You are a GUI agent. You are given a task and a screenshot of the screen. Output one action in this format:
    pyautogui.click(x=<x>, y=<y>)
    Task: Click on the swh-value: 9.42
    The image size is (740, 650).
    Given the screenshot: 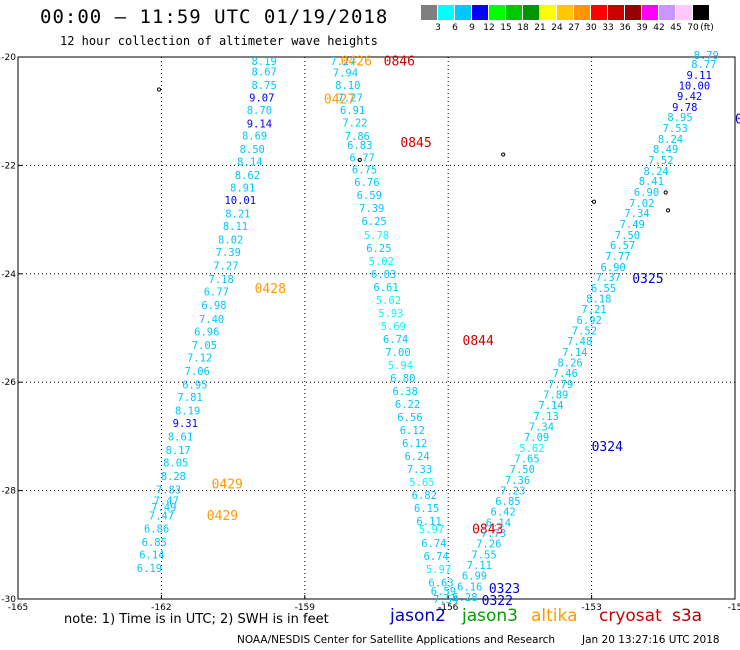 What is the action you would take?
    pyautogui.click(x=689, y=97)
    